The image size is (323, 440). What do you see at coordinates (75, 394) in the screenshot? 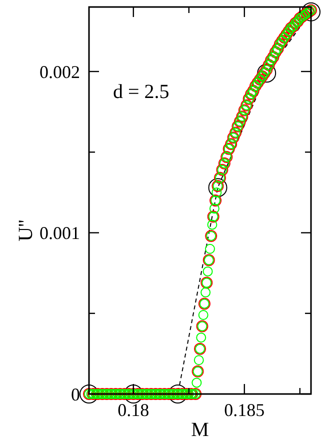
I see `y-tick-label: 0` at bounding box center [75, 394].